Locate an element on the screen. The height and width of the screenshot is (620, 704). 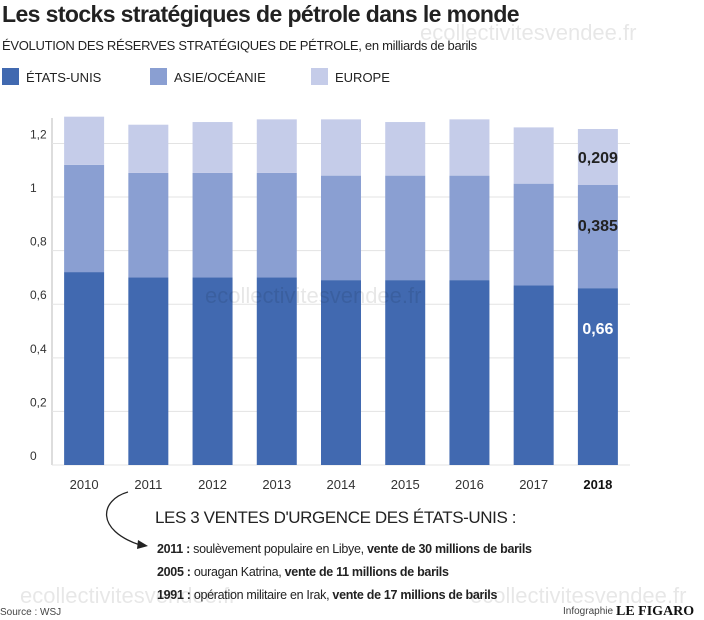
x-tick-label: 2016 is located at coordinates (469, 484).